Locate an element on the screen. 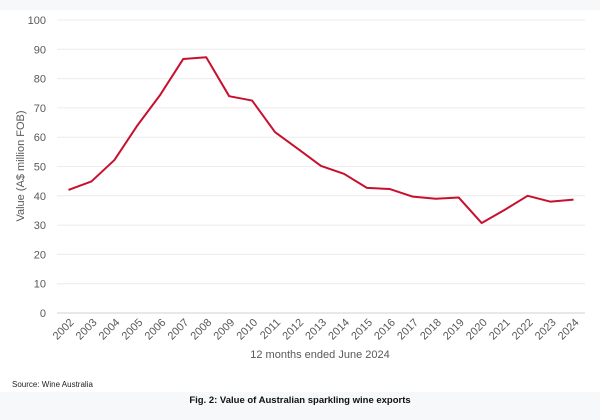 Image resolution: width=600 pixels, height=420 pixels. source-note: Source: Wine Australia is located at coordinates (52, 384).